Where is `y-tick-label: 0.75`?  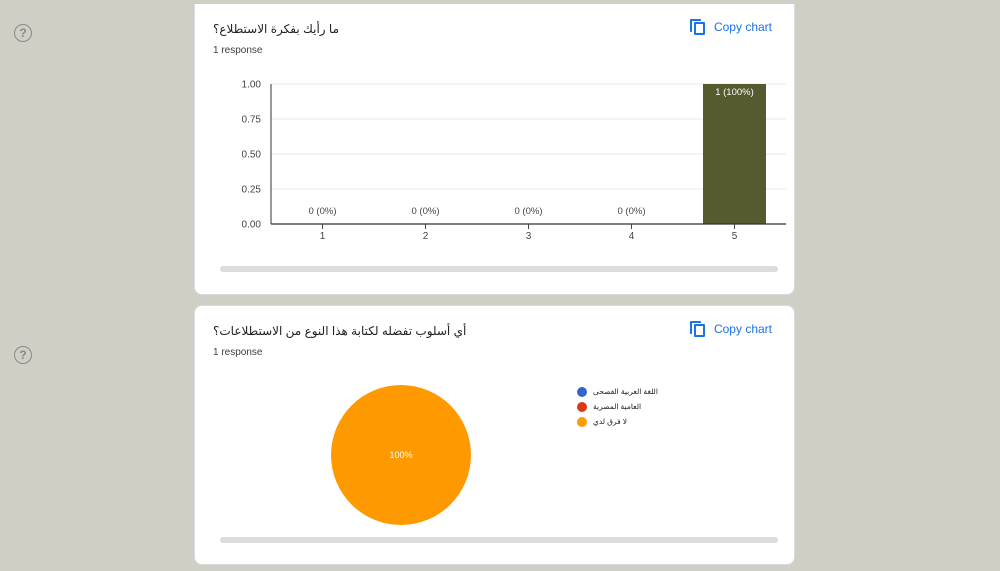 y-tick-label: 0.75 is located at coordinates (252, 120).